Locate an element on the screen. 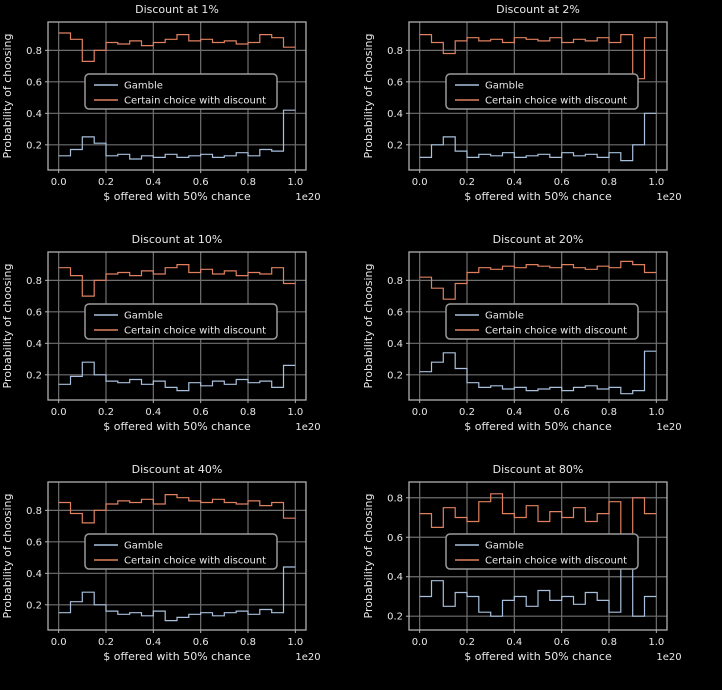 This screenshot has height=690, width=722. chart-title: Discount at 20% is located at coordinates (538, 239).